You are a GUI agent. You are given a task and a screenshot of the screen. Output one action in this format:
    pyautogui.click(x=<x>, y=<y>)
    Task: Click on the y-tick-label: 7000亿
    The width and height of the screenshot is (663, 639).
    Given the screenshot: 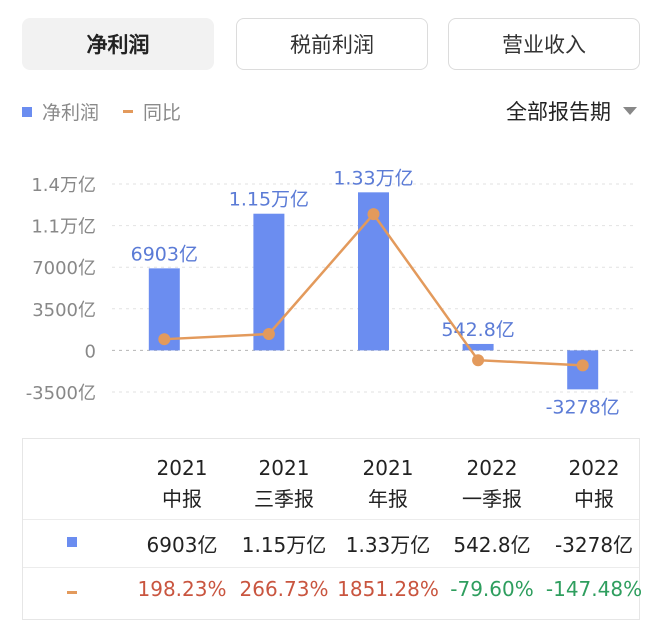 What is the action you would take?
    pyautogui.click(x=64, y=268)
    